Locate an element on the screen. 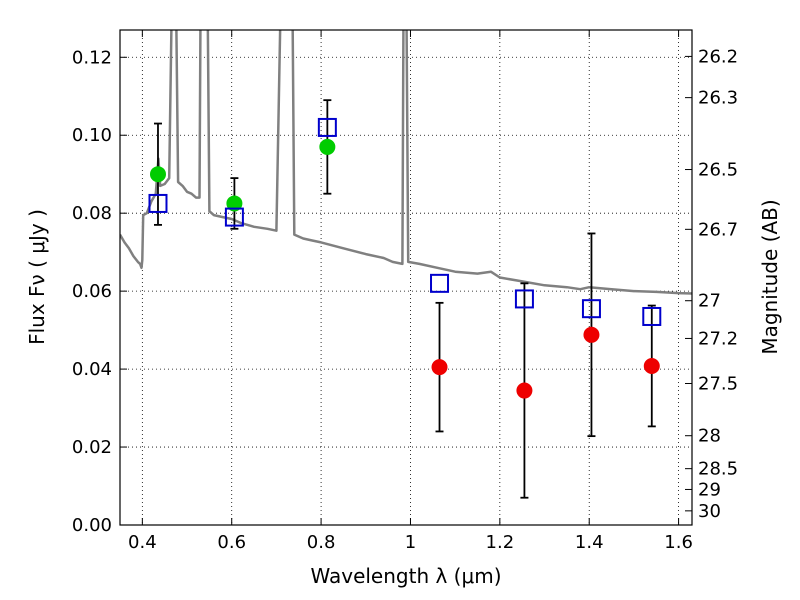  x-tick-label: 0.8 is located at coordinates (321, 542).